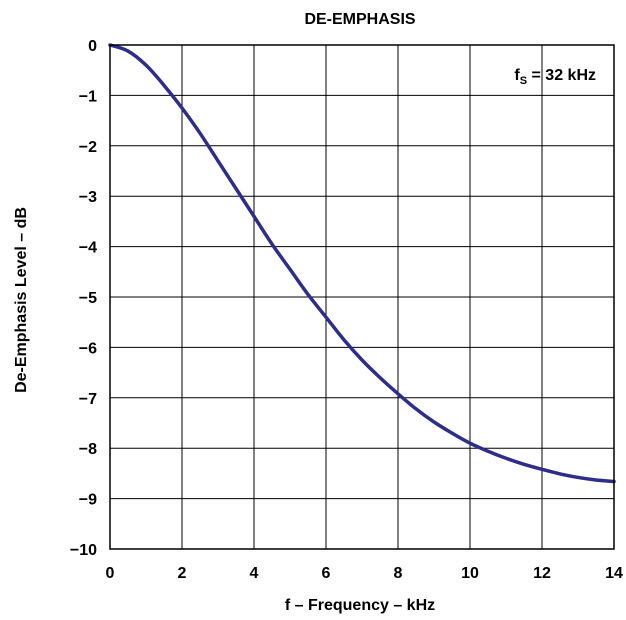 The width and height of the screenshot is (626, 620). I want to click on y-tick-label: −2, so click(88, 147).